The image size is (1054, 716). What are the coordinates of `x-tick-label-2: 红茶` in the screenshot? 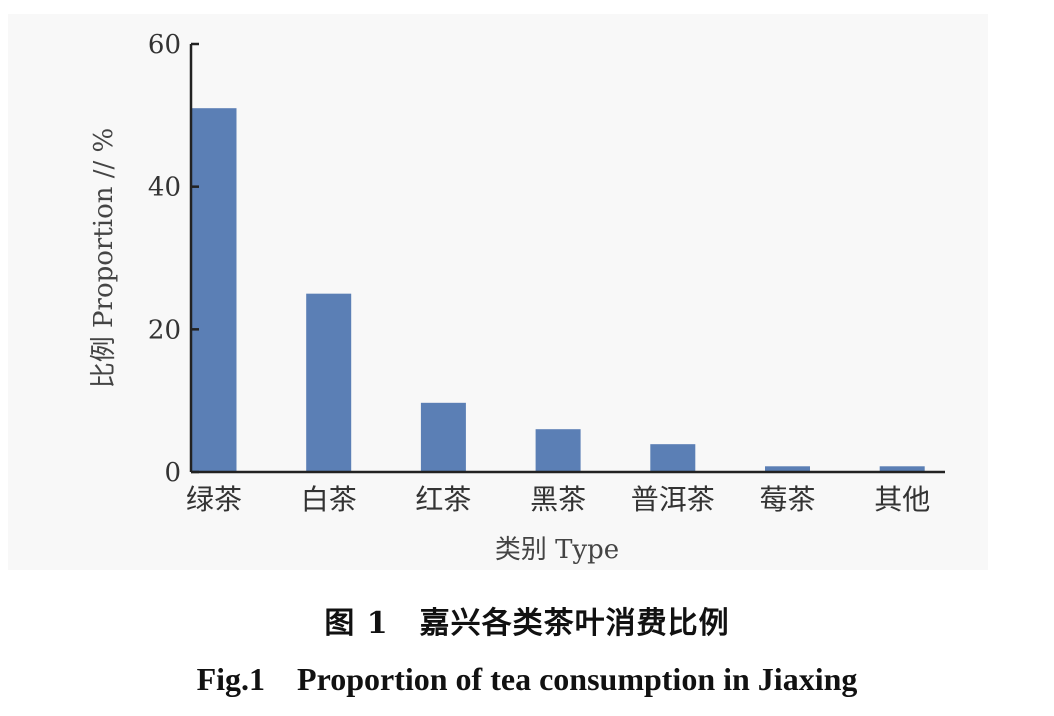 It's located at (443, 499).